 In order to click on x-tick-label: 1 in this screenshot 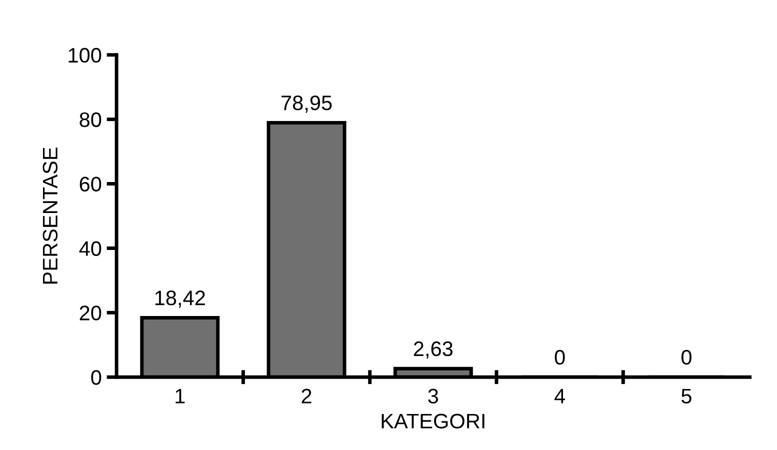, I will do `click(180, 396)`.